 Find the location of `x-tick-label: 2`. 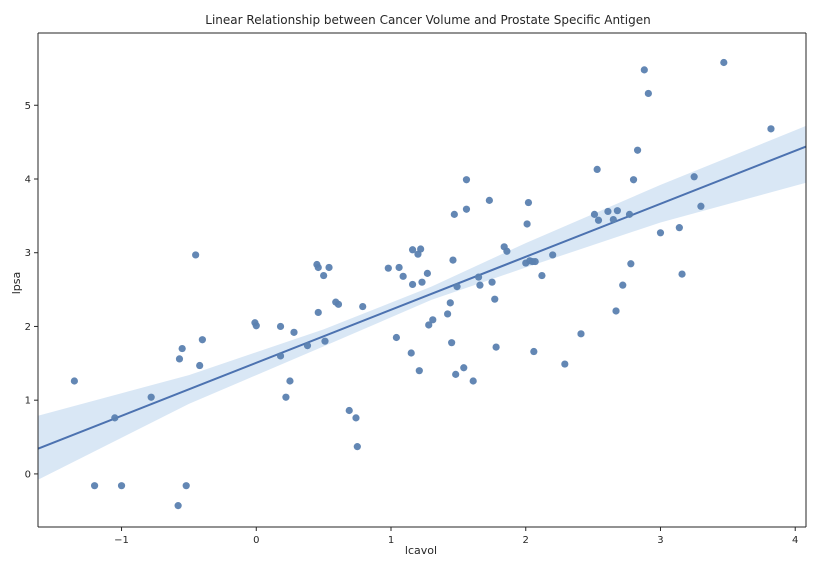

x-tick-label: 2 is located at coordinates (526, 540).